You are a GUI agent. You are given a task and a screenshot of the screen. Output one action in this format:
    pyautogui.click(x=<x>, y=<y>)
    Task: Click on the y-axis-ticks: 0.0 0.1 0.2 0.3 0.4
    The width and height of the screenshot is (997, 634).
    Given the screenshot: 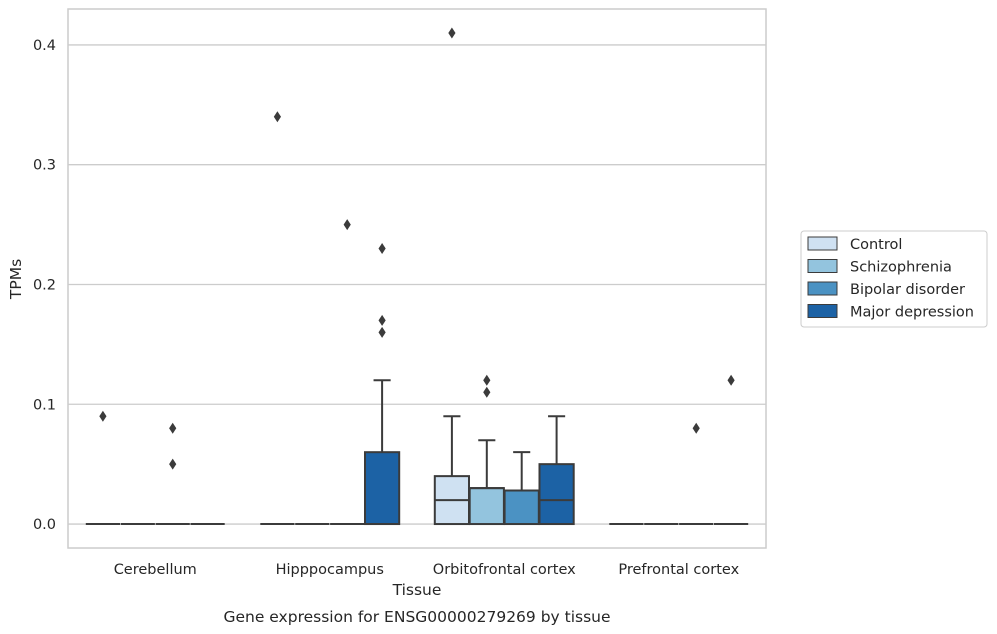 What is the action you would take?
    pyautogui.click(x=44, y=285)
    